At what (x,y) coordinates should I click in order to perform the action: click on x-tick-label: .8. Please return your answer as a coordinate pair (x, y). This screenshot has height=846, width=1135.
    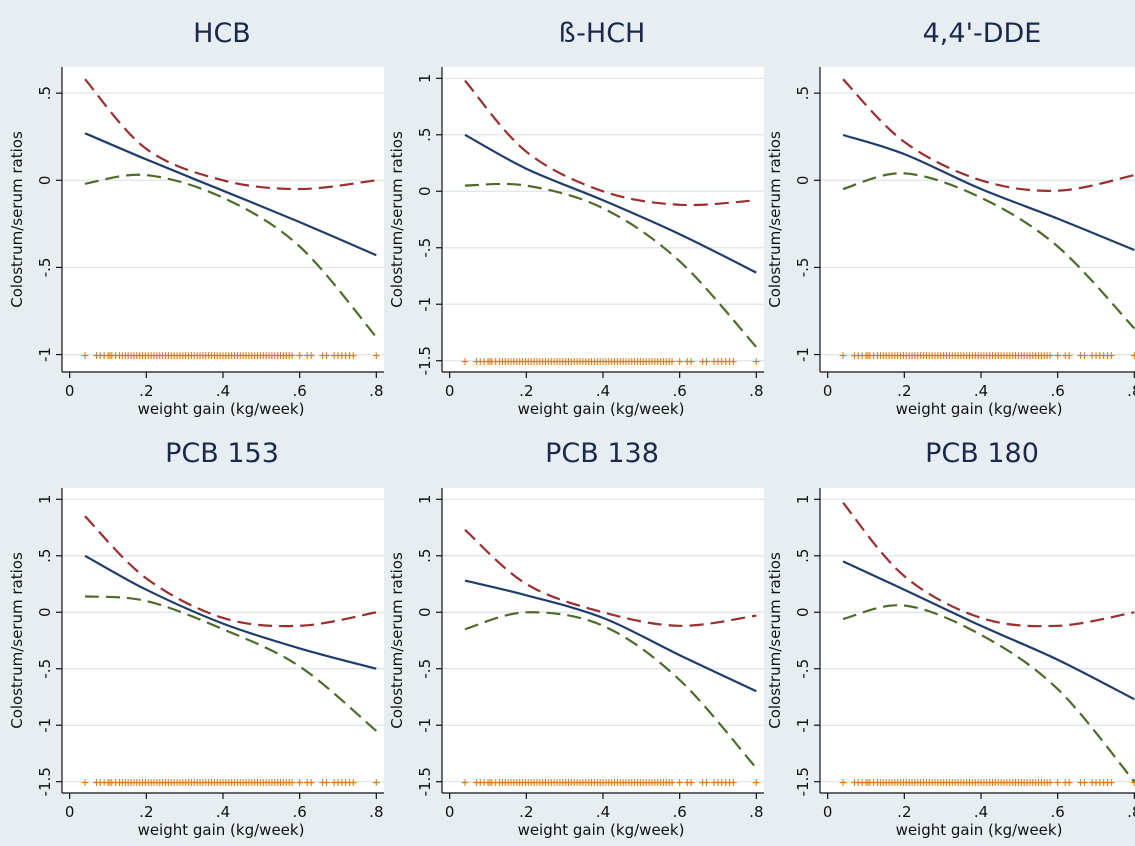
    Looking at the image, I should click on (756, 812).